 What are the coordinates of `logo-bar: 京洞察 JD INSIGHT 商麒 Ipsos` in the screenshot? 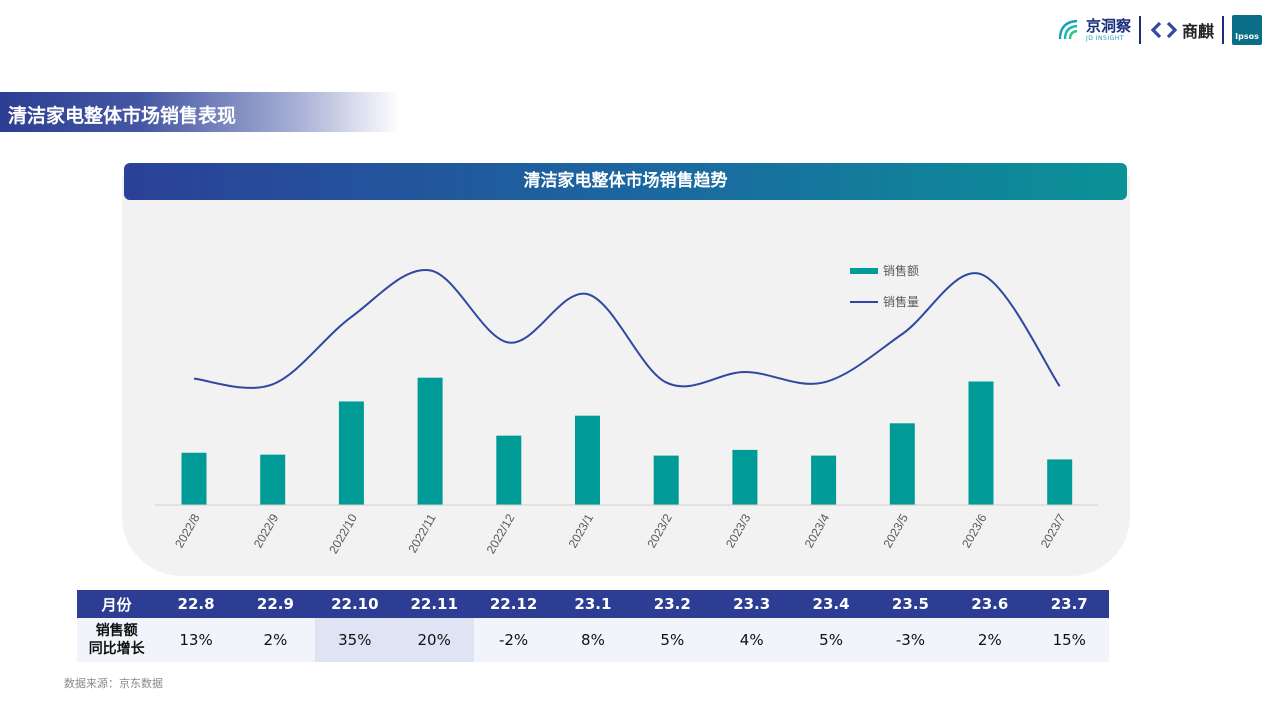 It's located at (1159, 30).